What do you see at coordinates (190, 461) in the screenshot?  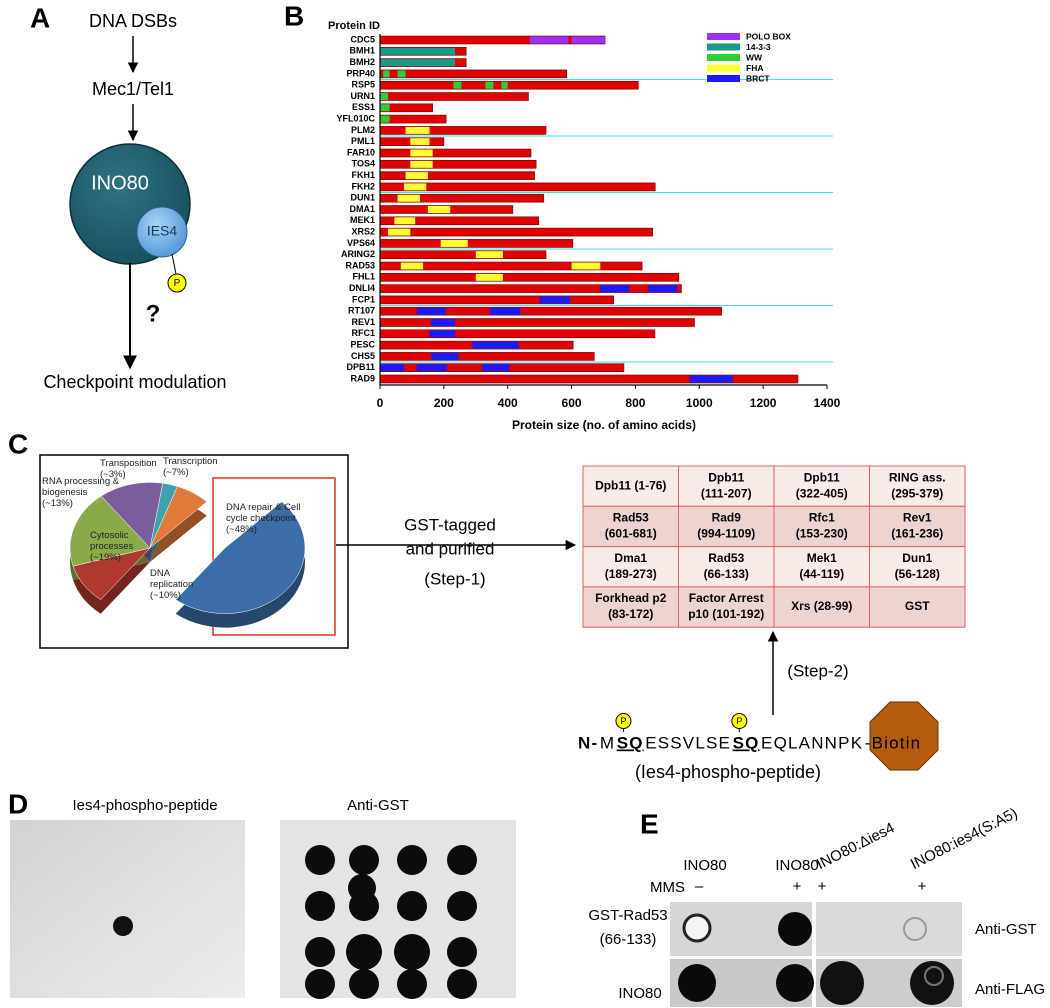 I see `pie-category: Transcription` at bounding box center [190, 461].